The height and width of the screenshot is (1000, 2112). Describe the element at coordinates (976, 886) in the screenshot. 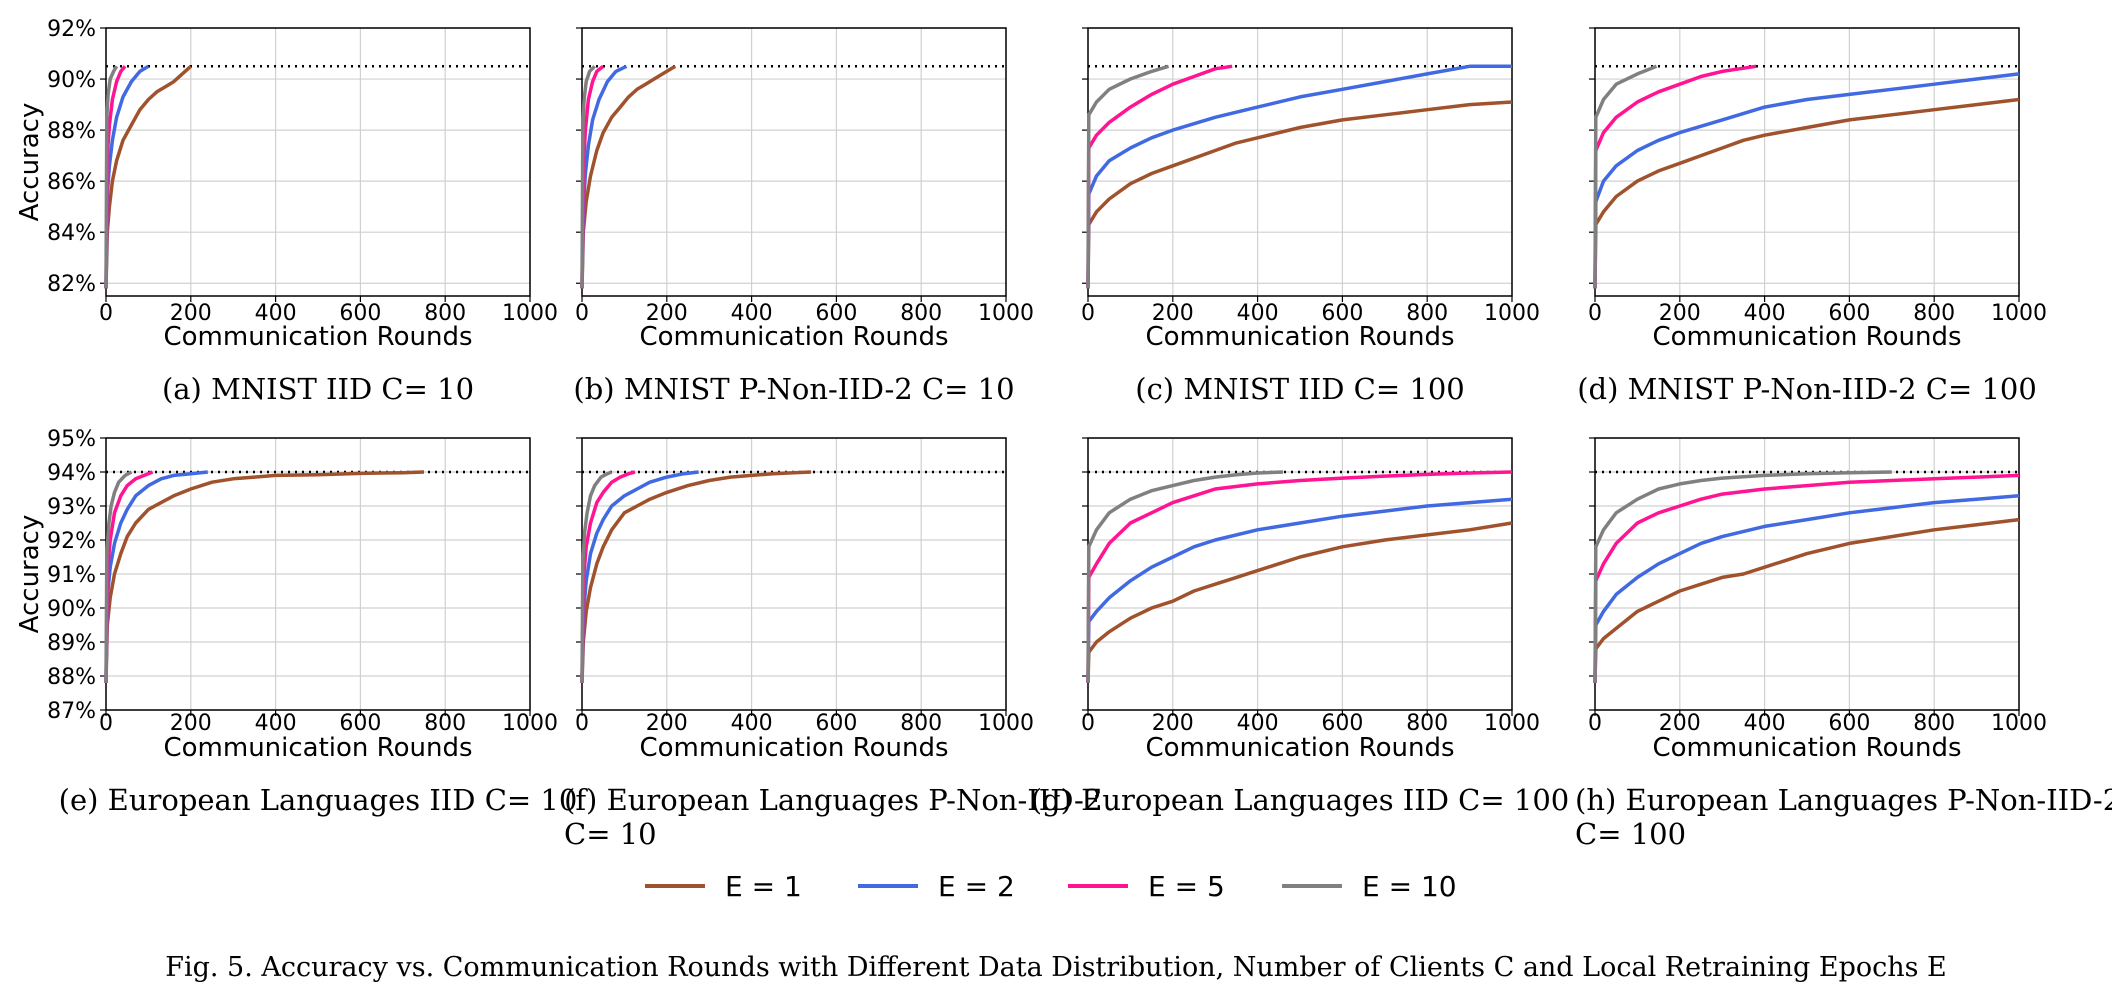

I see `legend-label: E = 2` at that location.